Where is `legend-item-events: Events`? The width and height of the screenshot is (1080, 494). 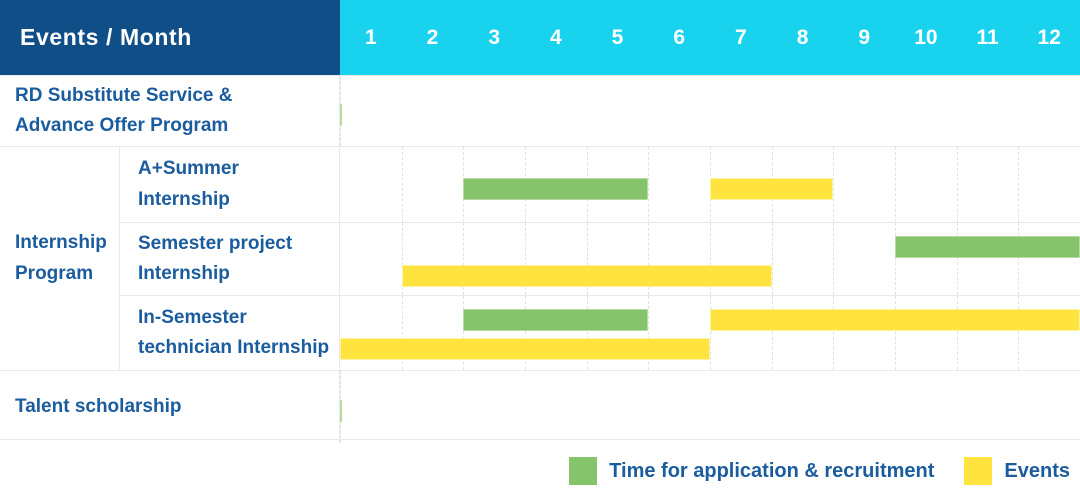 legend-item-events: Events is located at coordinates (1017, 471).